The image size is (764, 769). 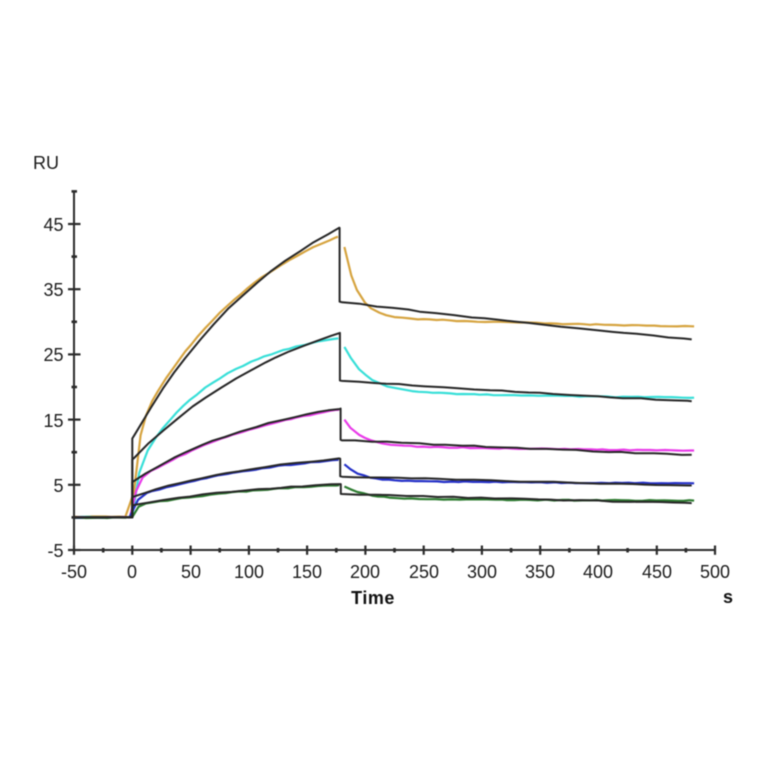 What do you see at coordinates (540, 572) in the screenshot?
I see `svg-text: 350` at bounding box center [540, 572].